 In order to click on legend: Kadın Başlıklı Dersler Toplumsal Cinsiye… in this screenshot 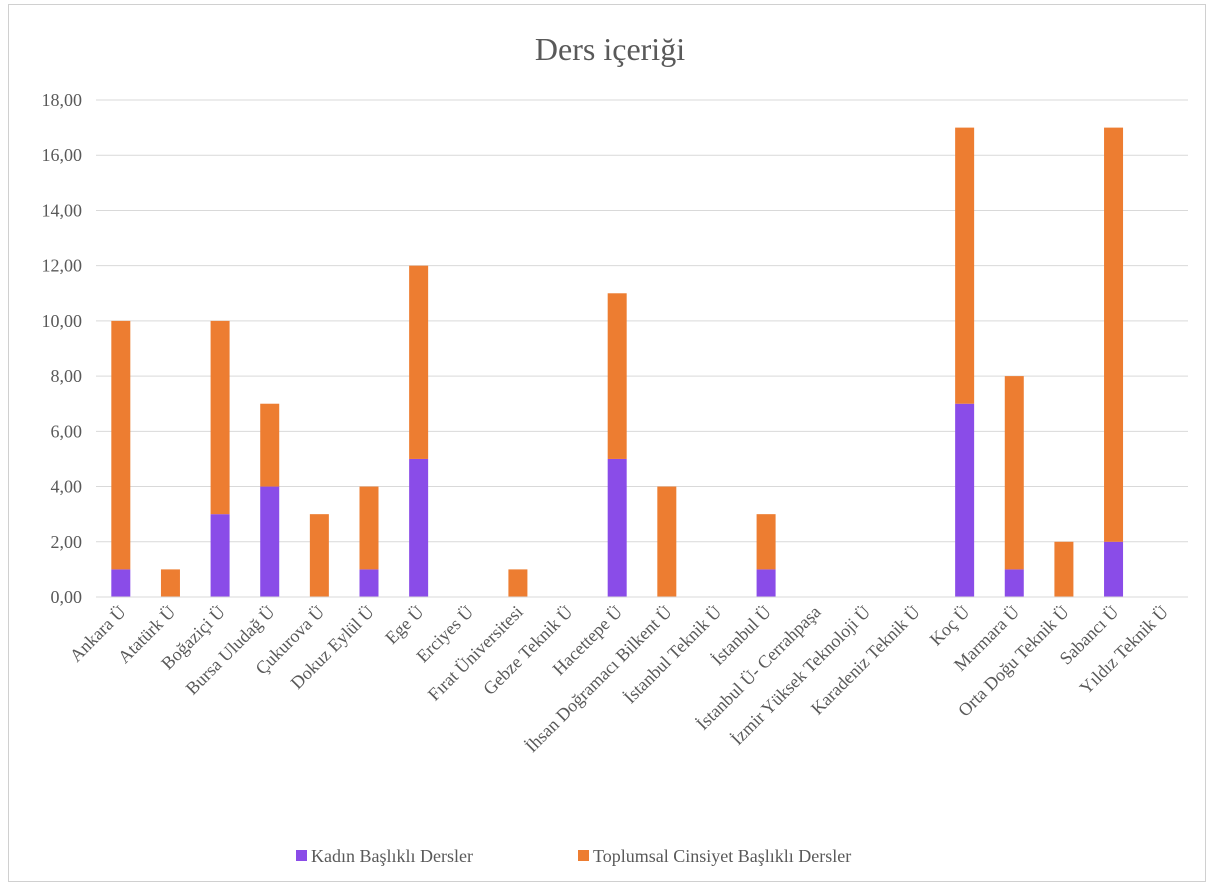, I will do `click(573, 856)`.